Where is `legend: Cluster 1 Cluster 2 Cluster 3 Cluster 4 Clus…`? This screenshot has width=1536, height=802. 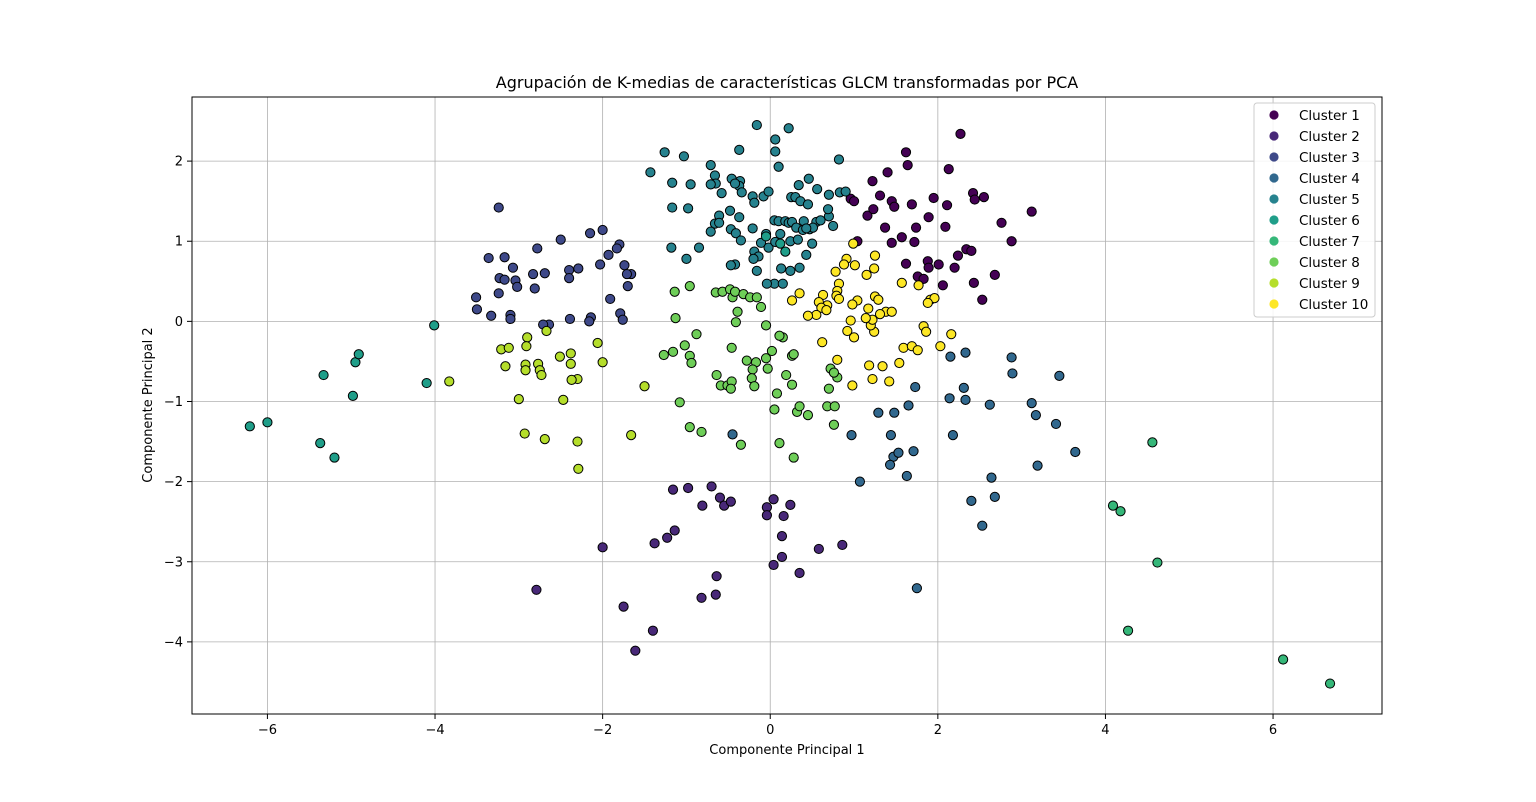 legend: Cluster 1 Cluster 2 Cluster 3 Cluster 4 Clus… is located at coordinates (1314, 210).